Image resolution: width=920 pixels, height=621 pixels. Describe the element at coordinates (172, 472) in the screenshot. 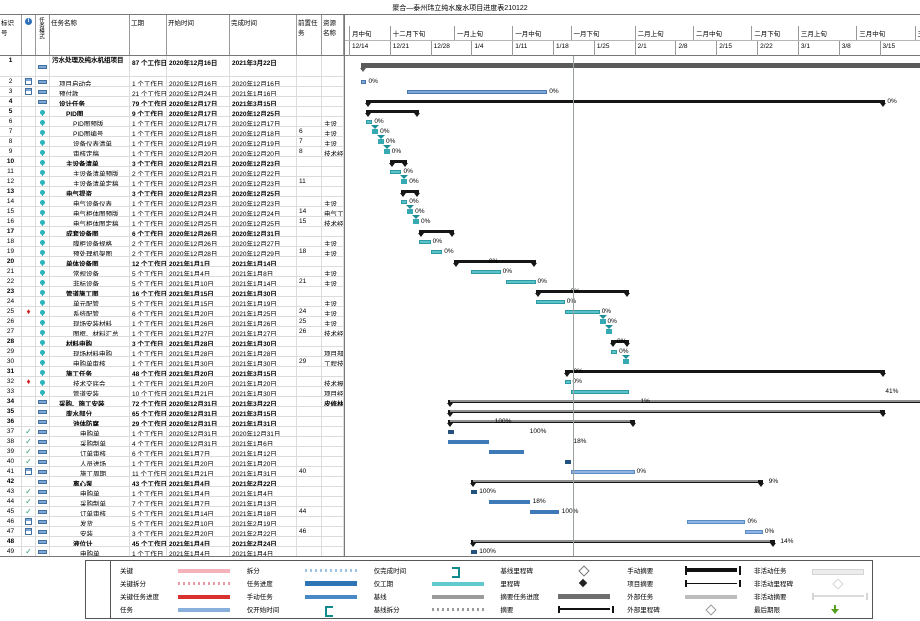

I see `task-row: 41 施工周期 11 个工作日 2021年1月21日 2021年1月31日 40` at that location.